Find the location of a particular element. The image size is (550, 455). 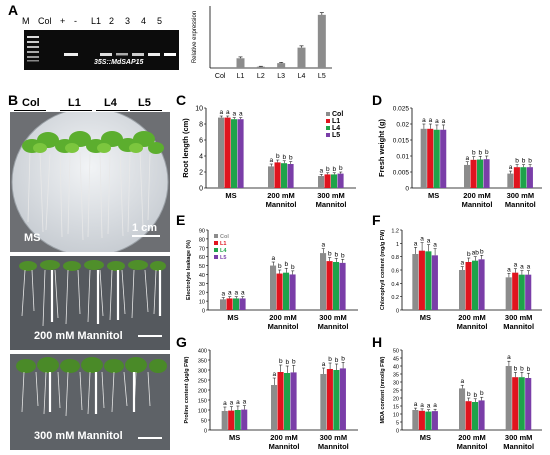

y-tick-label: 0.01 is located at coordinates (402, 157).